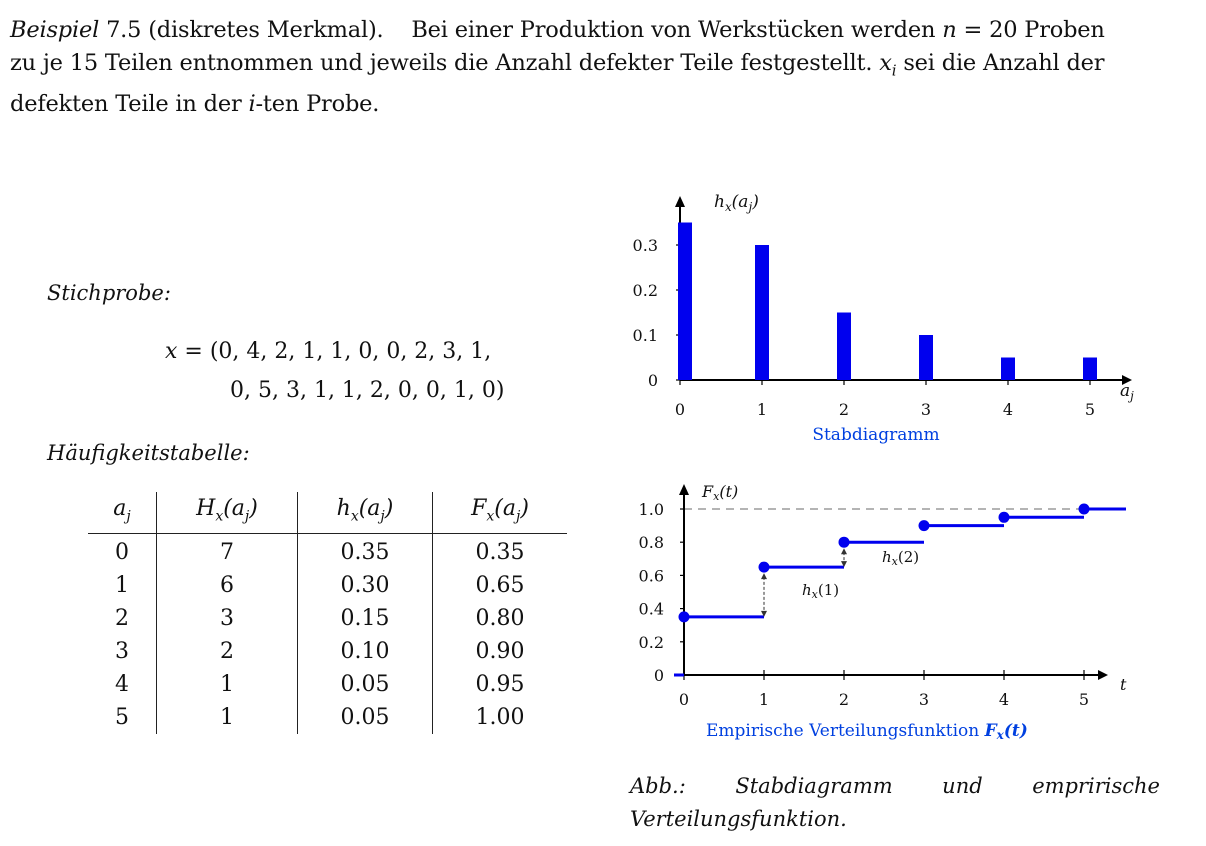 Image resolution: width=1206 pixels, height=846 pixels. What do you see at coordinates (867, 731) in the screenshot?
I see `step-chart-title: Empirische Verteilungsfunktion Fx(t)` at bounding box center [867, 731].